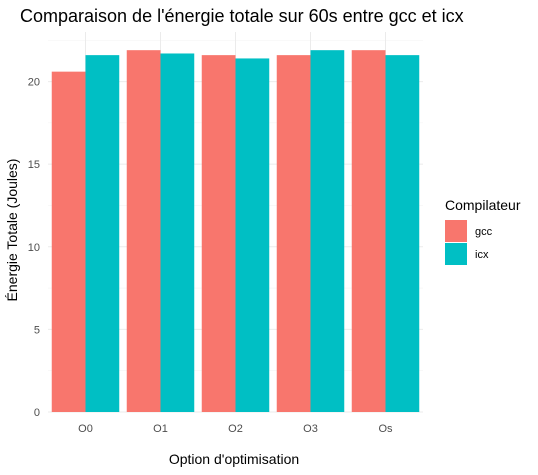  I want to click on y-axis-title: Énergie Totale (Joules), so click(12, 230).